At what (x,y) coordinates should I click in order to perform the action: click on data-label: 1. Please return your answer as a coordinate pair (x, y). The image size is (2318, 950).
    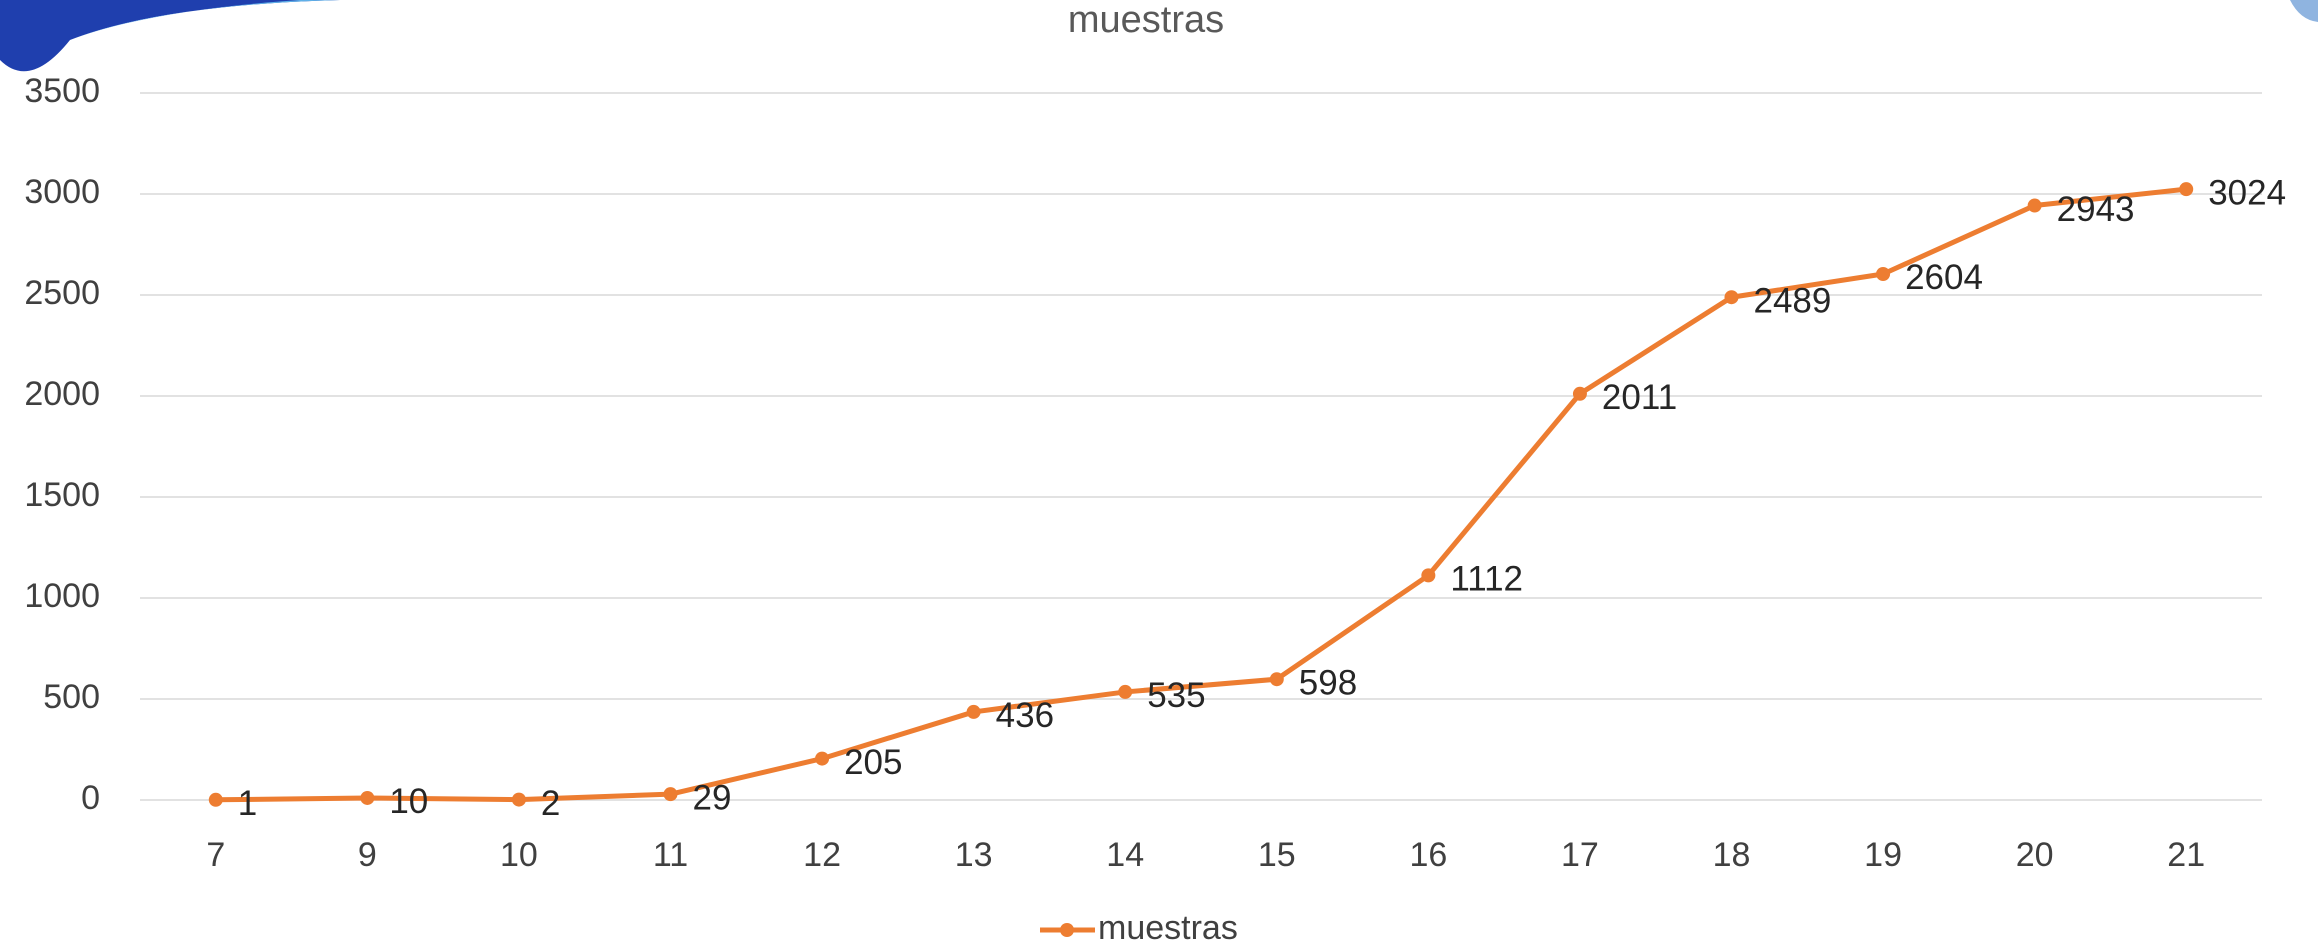
    Looking at the image, I should click on (247, 803).